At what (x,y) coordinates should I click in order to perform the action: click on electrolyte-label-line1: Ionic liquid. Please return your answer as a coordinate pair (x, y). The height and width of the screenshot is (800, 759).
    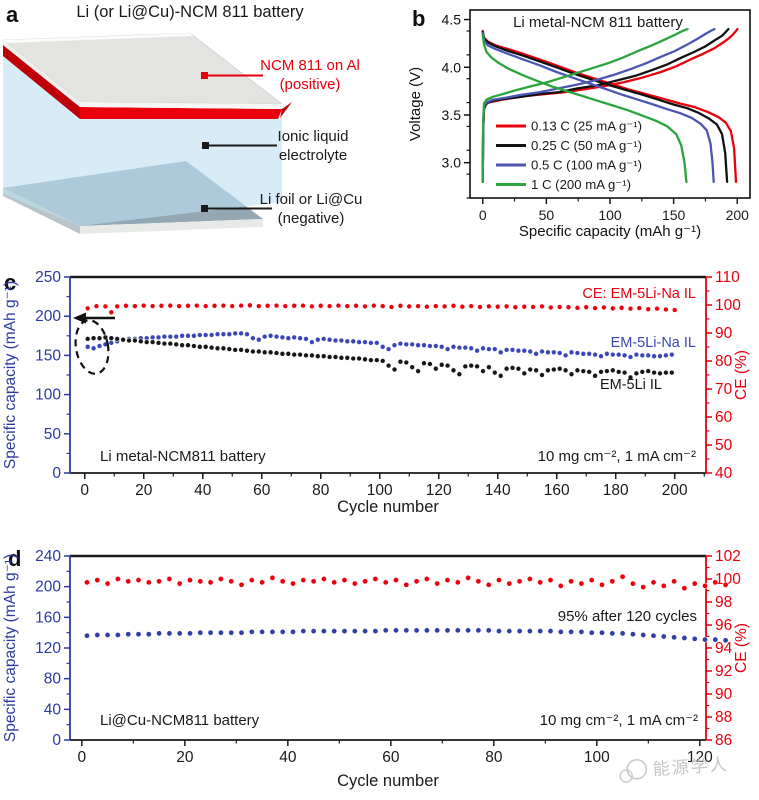
    Looking at the image, I should click on (313, 136).